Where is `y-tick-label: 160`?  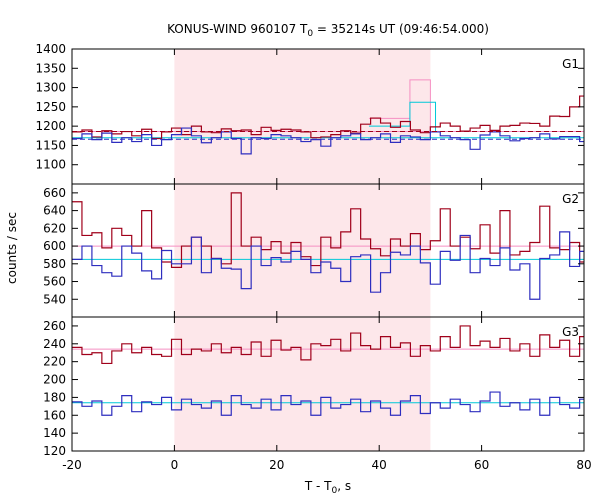
y-tick-label: 160 is located at coordinates (54, 415).